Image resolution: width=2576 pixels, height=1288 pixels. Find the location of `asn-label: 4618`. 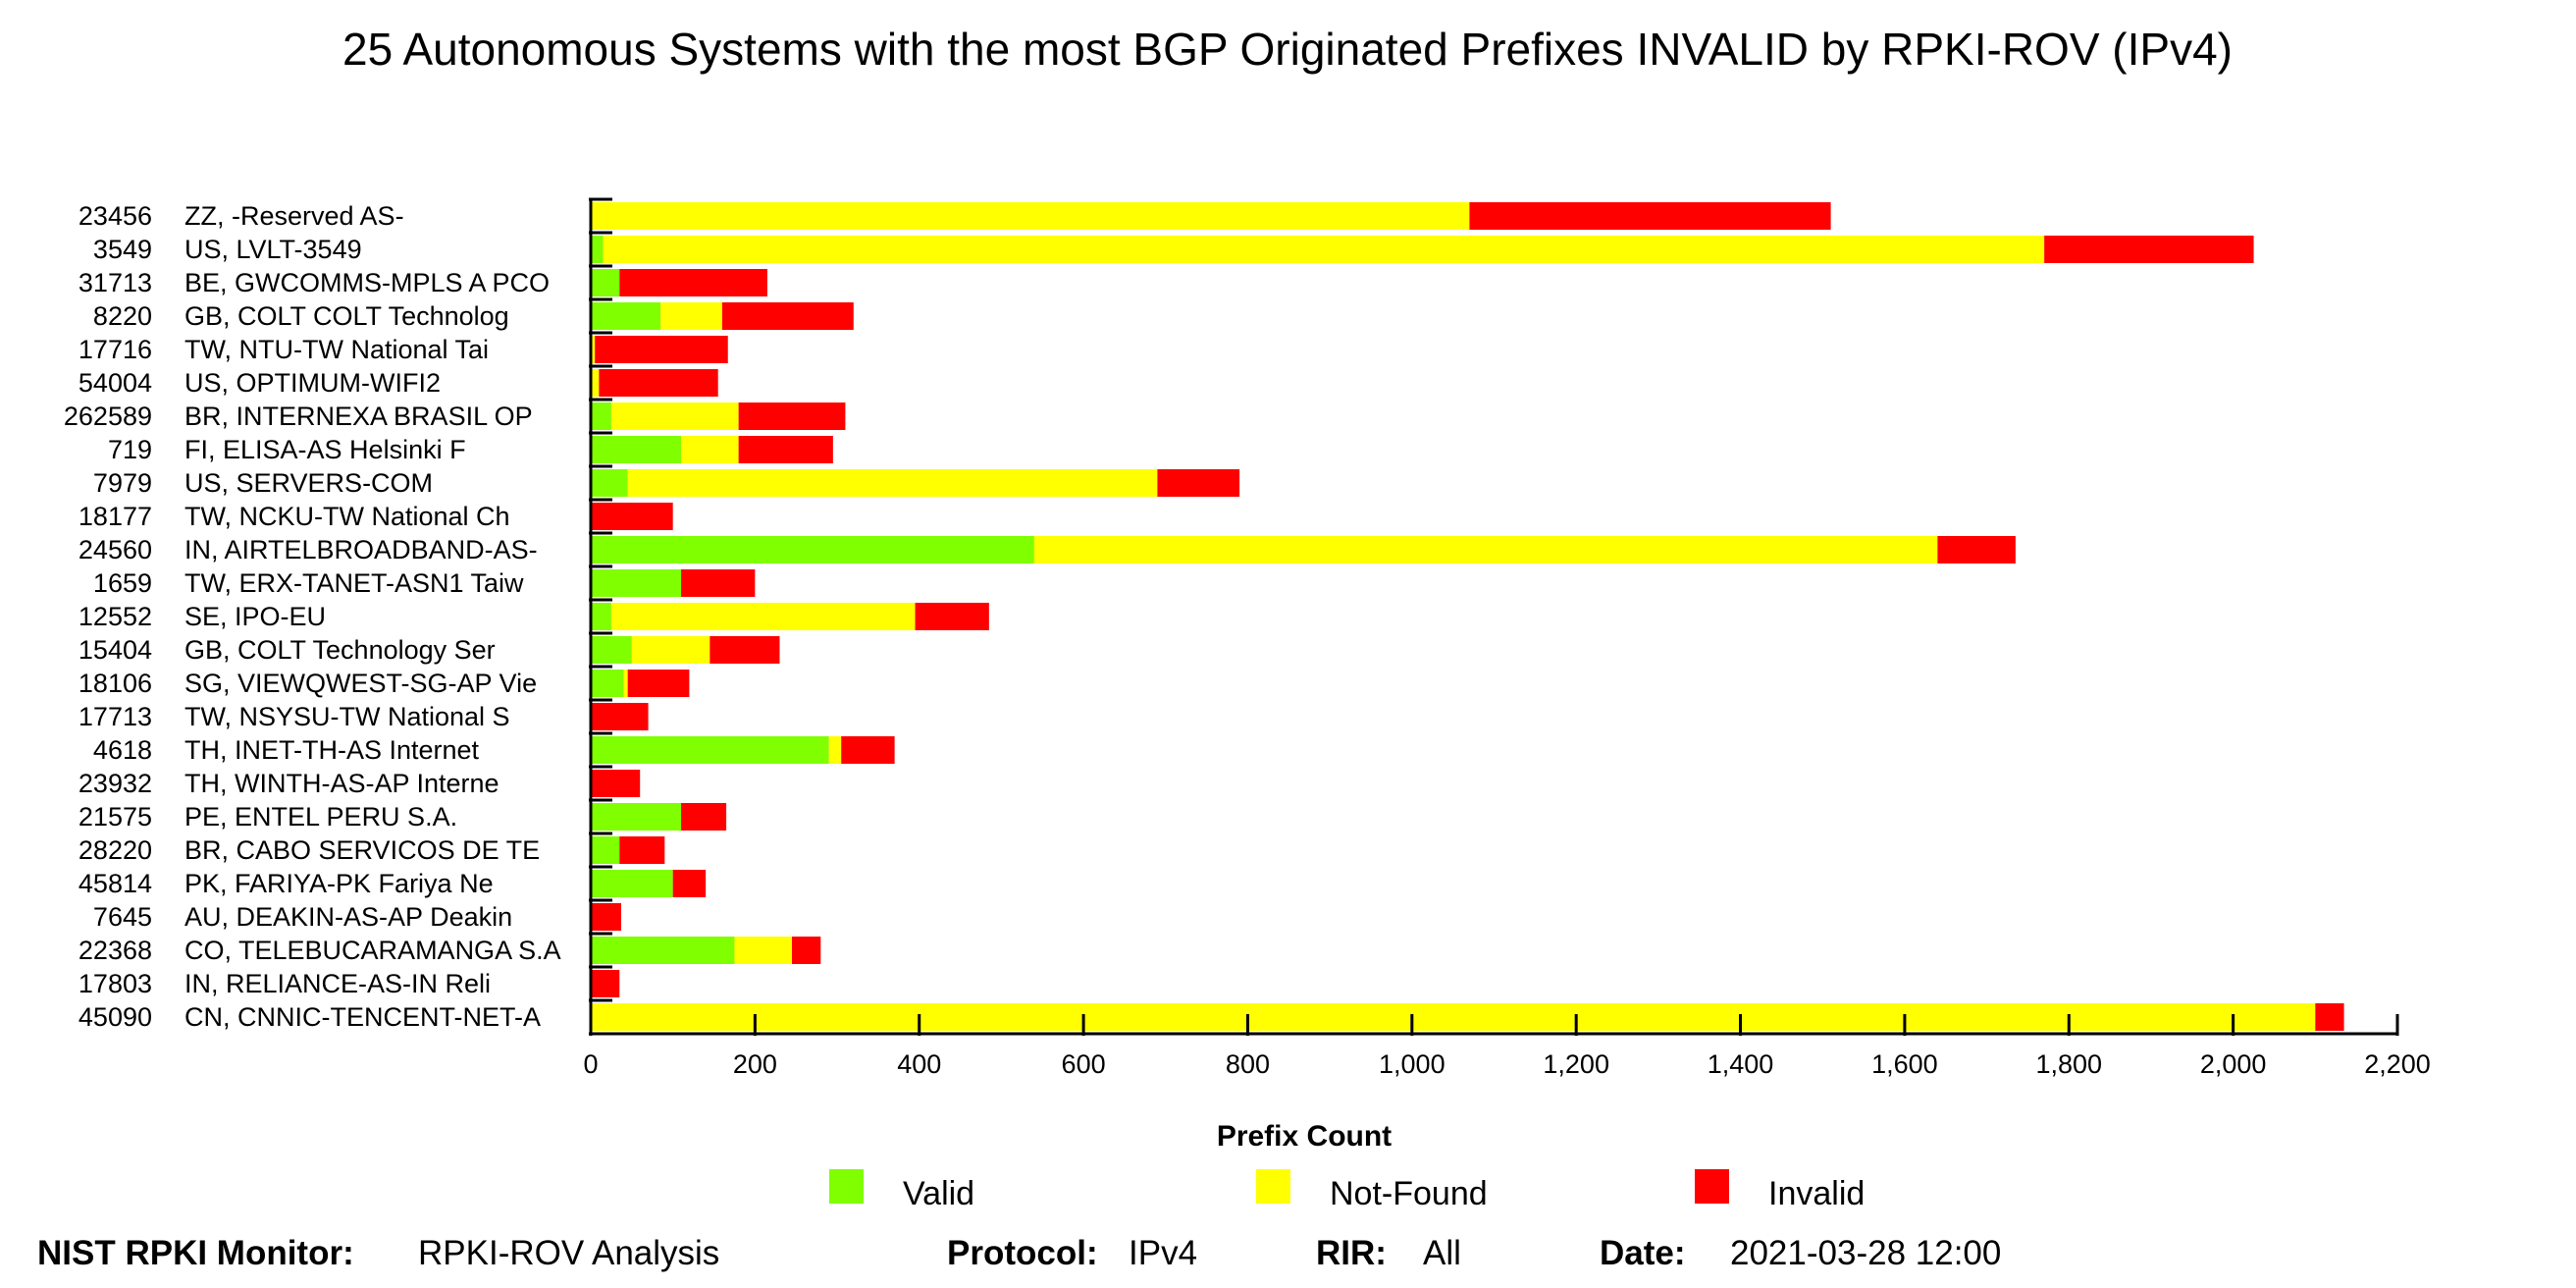

asn-label: 4618 is located at coordinates (122, 750).